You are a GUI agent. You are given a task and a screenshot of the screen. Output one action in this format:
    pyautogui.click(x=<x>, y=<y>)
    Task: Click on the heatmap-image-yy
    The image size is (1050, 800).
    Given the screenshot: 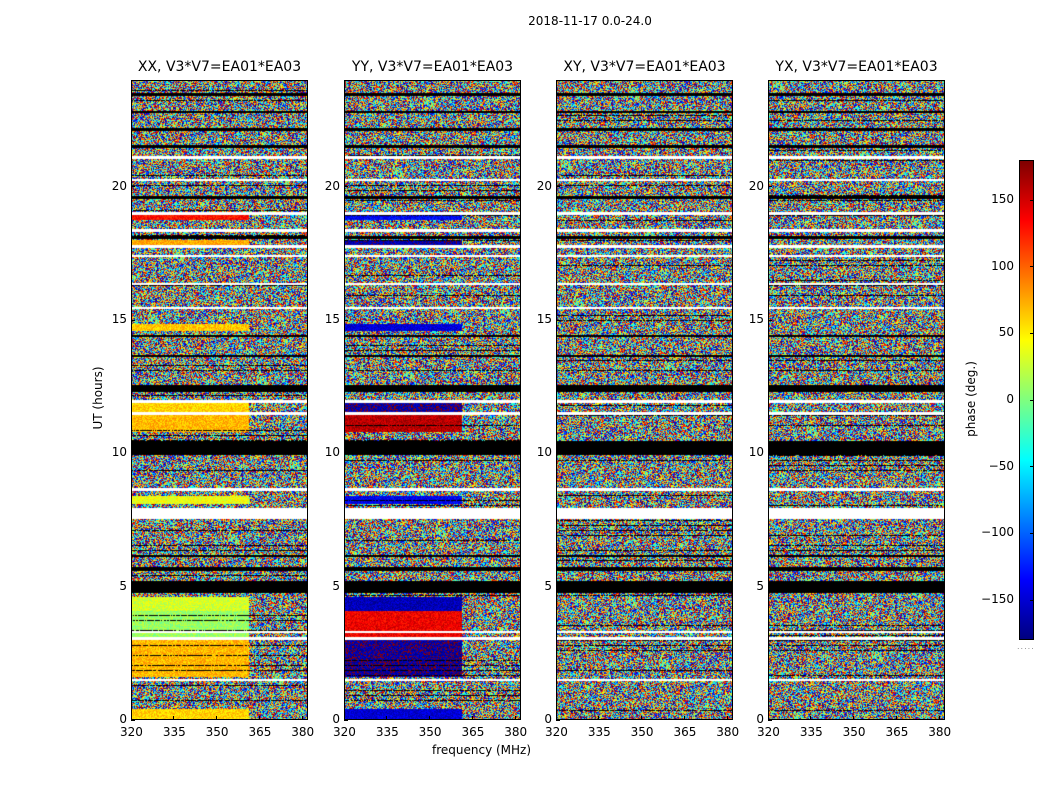 What is the action you would take?
    pyautogui.click(x=432, y=400)
    